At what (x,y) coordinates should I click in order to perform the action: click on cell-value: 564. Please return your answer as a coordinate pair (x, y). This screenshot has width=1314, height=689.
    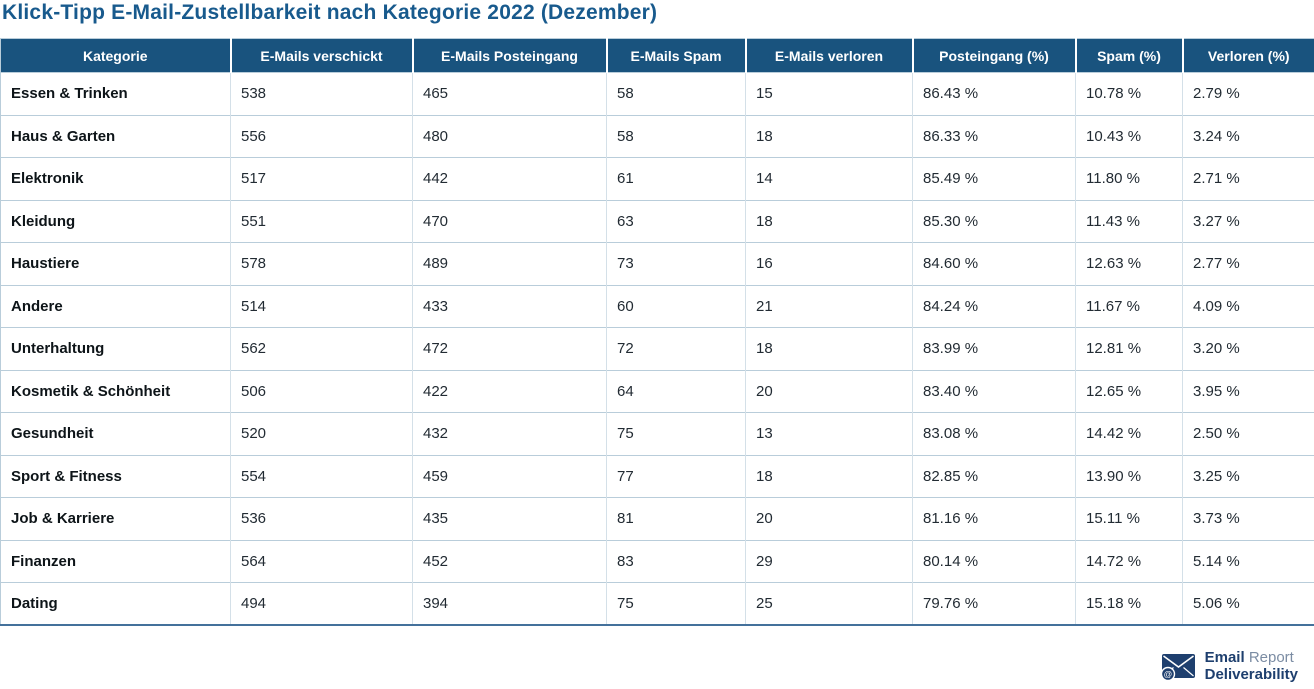
    Looking at the image, I should click on (321, 561).